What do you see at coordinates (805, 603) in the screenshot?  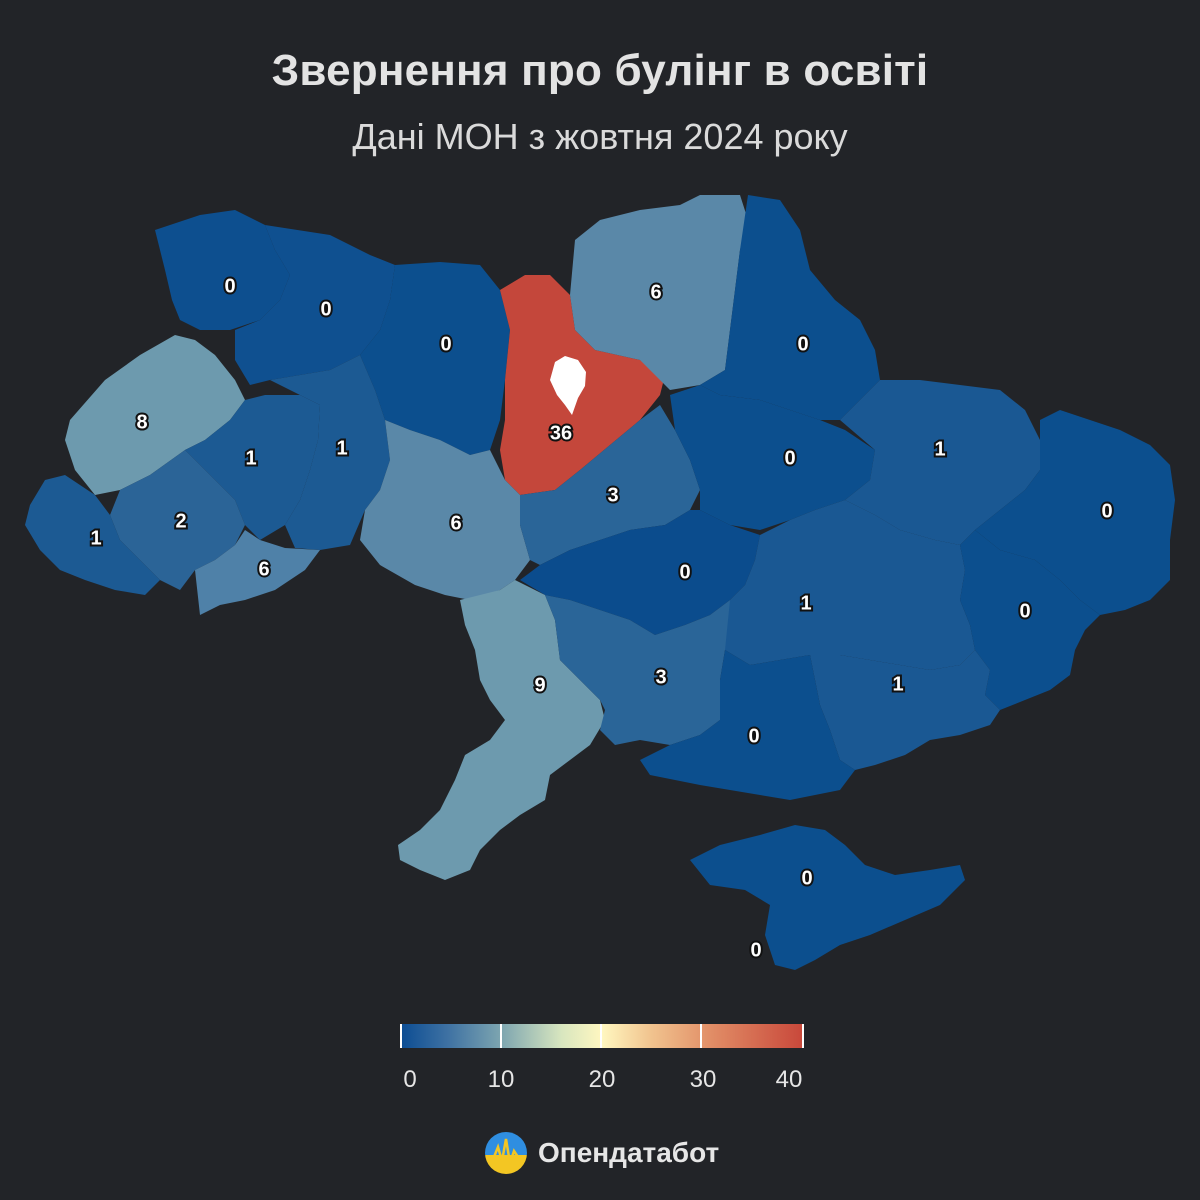 I see `value-label-dnipropetrovsk: 1` at bounding box center [805, 603].